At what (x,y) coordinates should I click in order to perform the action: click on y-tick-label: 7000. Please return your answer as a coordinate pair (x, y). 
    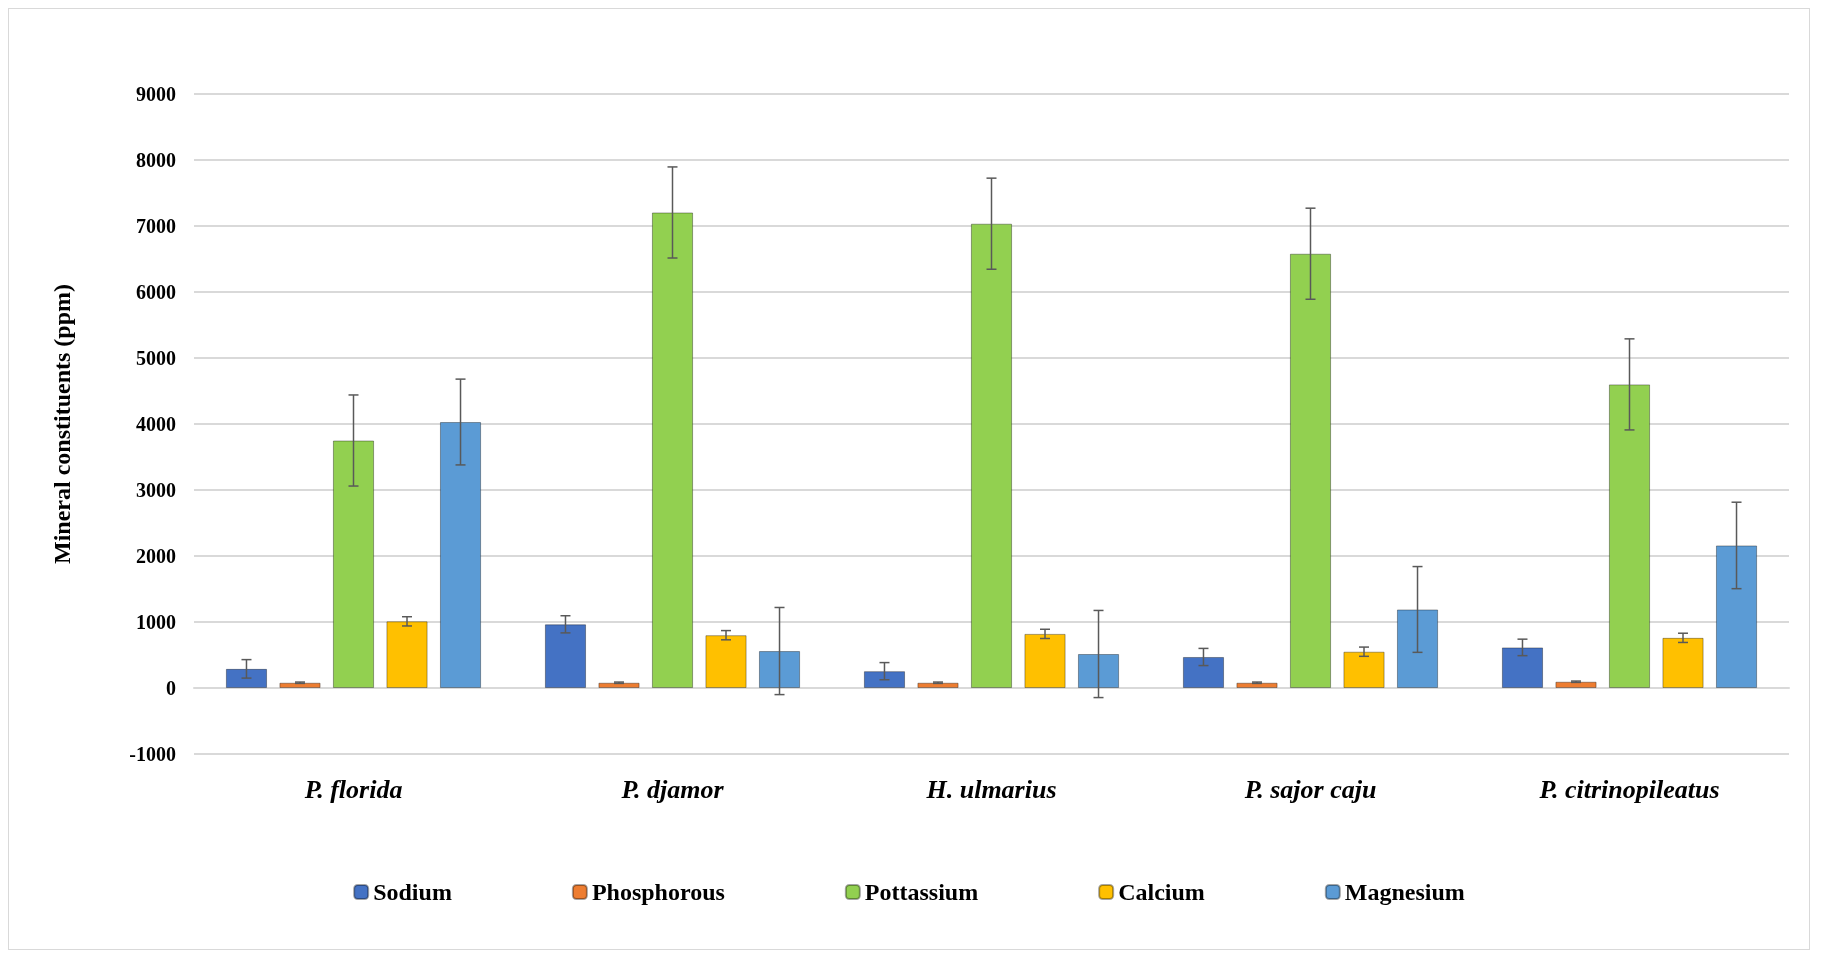
    Looking at the image, I should click on (156, 226).